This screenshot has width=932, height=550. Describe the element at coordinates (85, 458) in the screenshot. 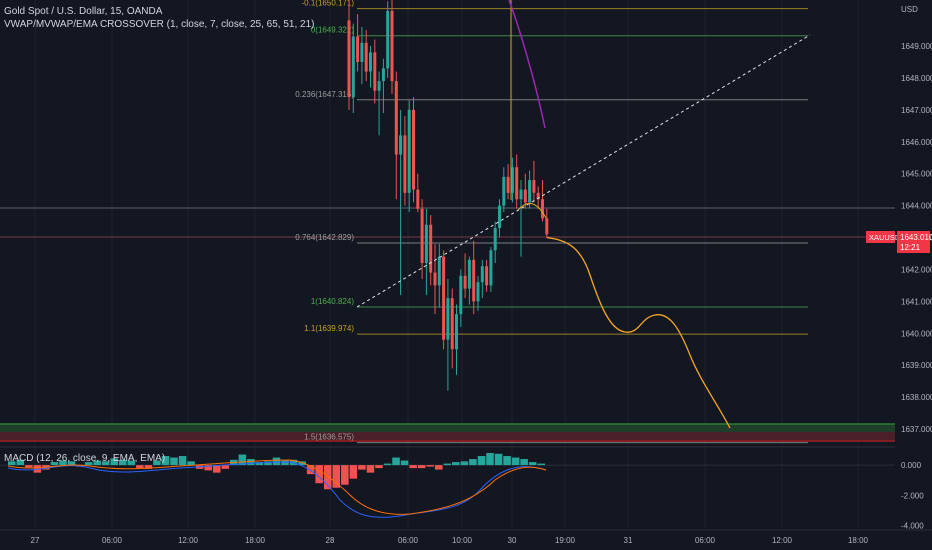

I see `macd-title: MACD (12, 26, close, 9, EMA, EMA)` at that location.